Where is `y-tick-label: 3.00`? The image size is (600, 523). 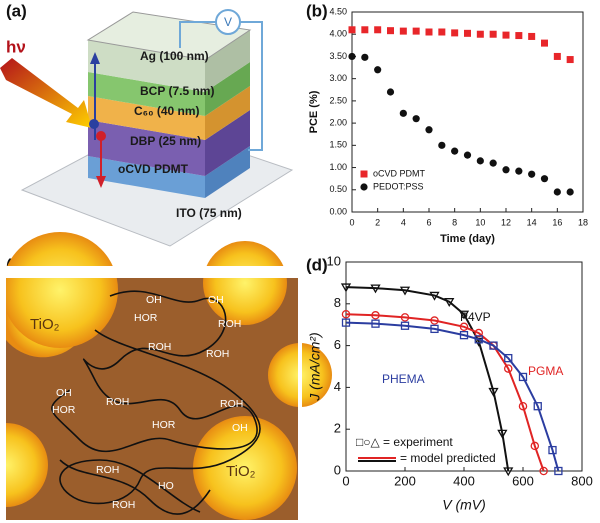
y-tick-label: 3.00 is located at coordinates (338, 78).